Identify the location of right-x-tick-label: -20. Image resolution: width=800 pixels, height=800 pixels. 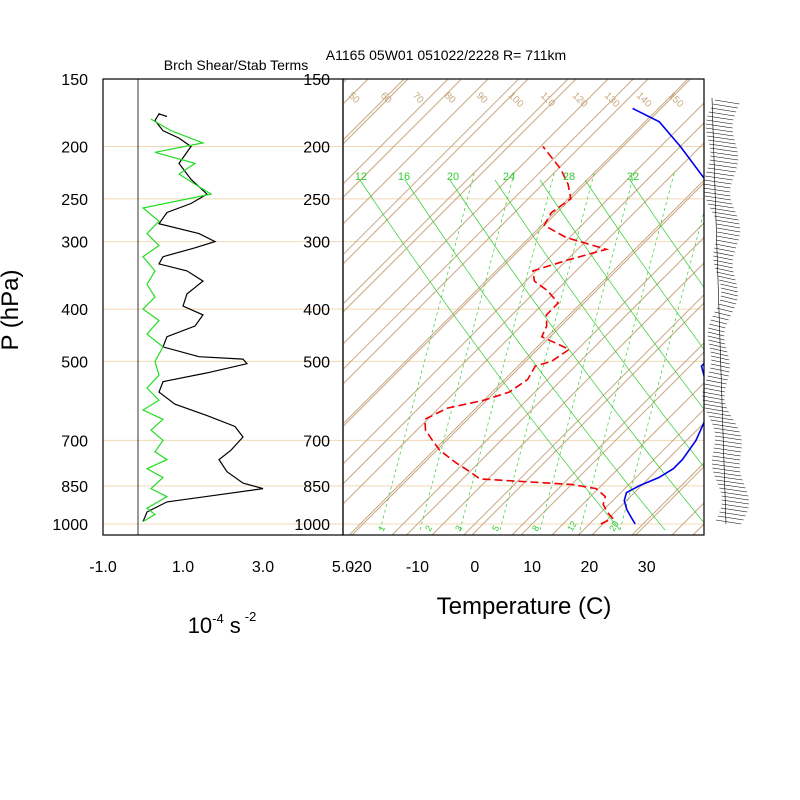
(360, 567).